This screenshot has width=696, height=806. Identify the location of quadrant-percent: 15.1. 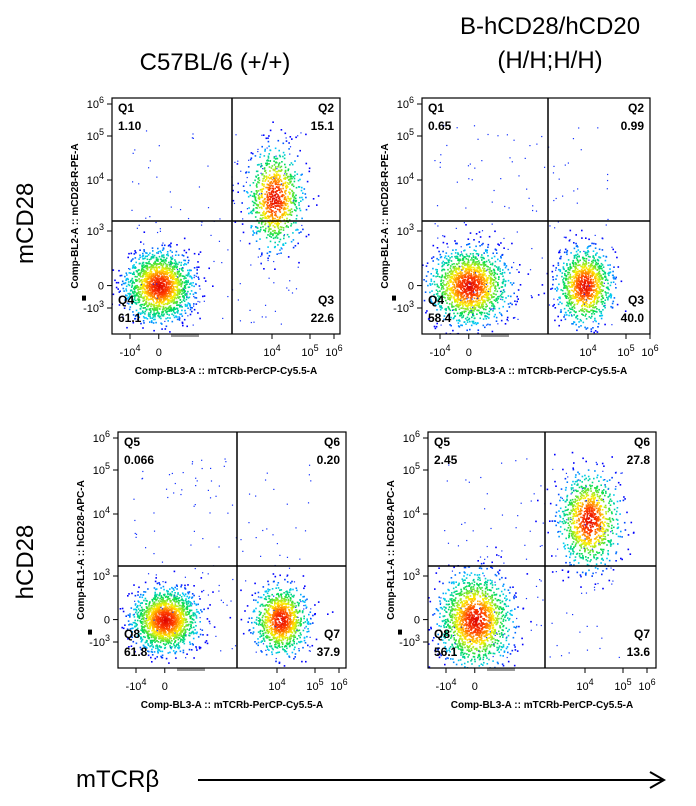
(323, 126).